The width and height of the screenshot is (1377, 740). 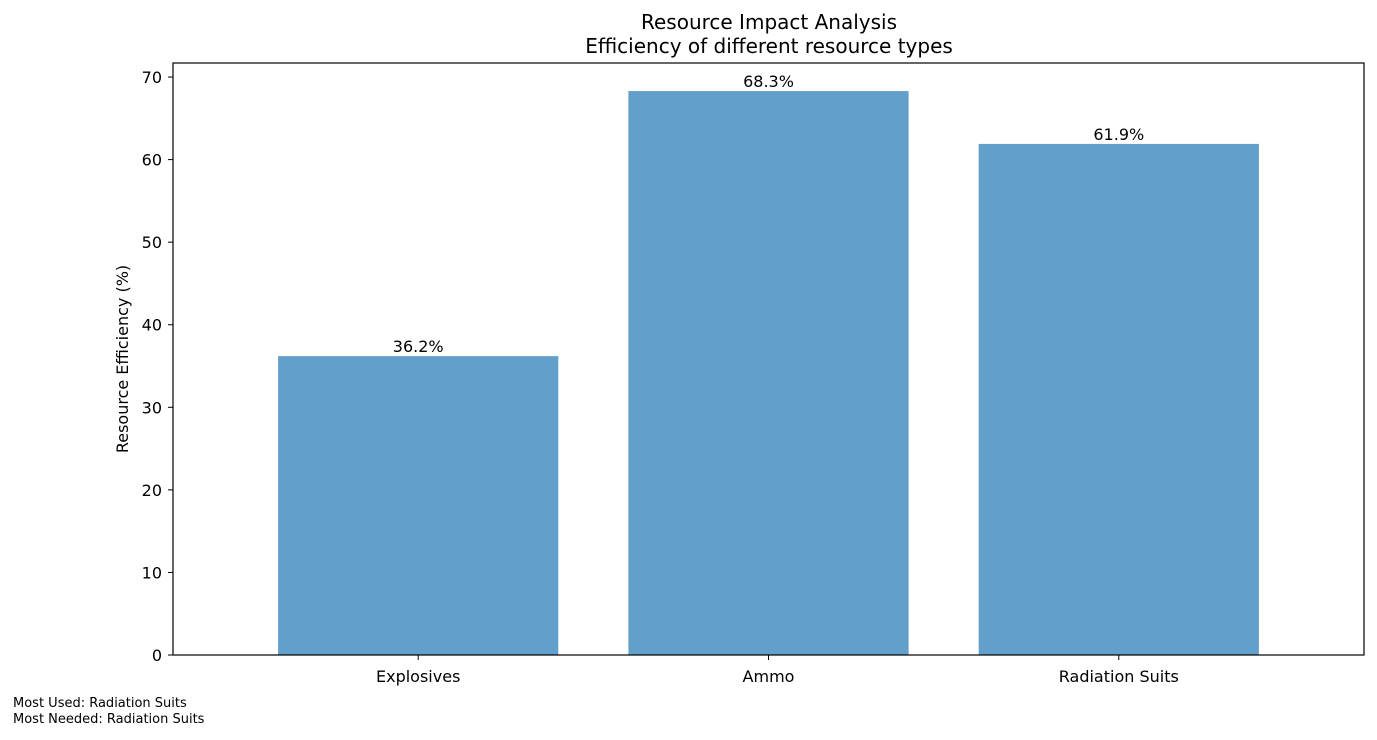 I want to click on most-needed-note: Most Needed: Radiation Suits, so click(x=109, y=719).